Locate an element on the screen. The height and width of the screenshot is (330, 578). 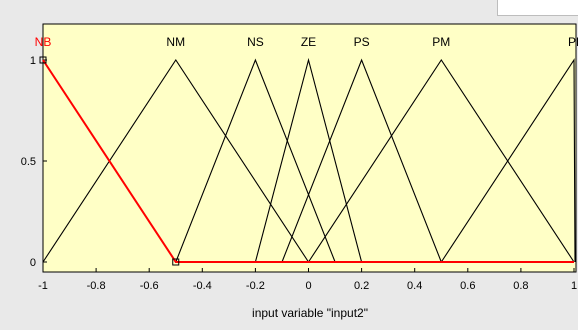
mf-line-ze is located at coordinates (308, 160).